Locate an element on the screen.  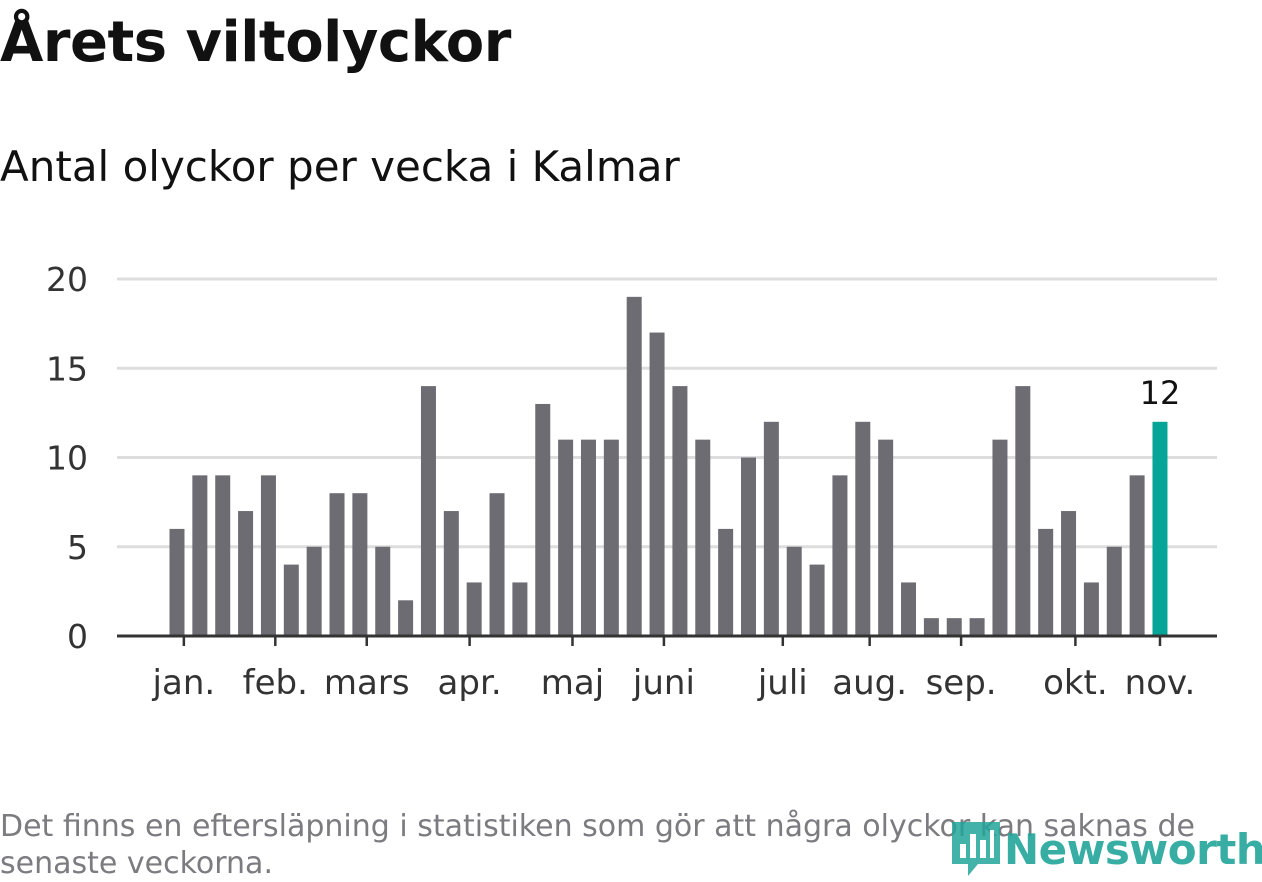
newsworthy-logo: Newsworthy is located at coordinates (1105, 849).